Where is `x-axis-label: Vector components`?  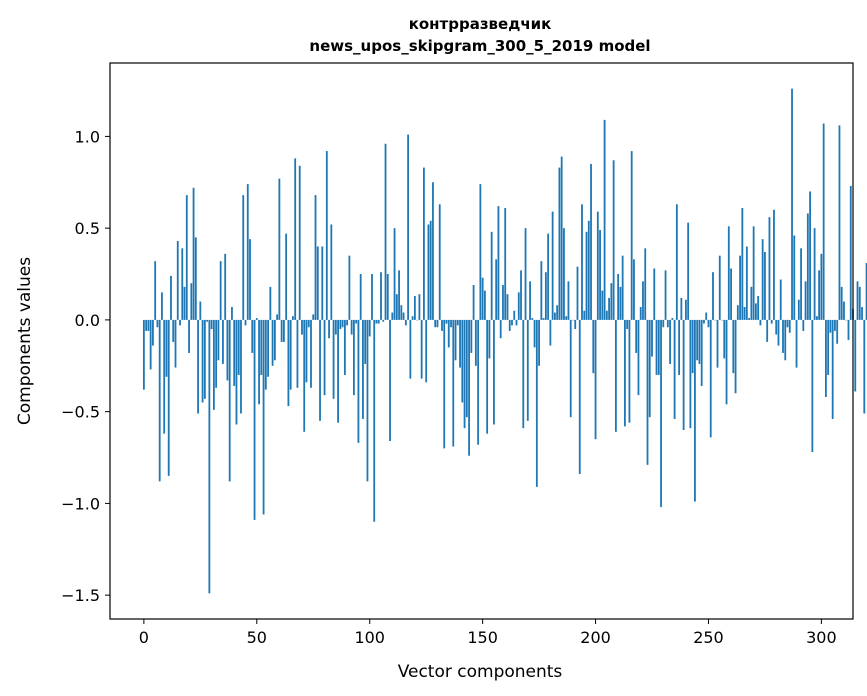
x-axis-label: Vector components is located at coordinates (480, 672).